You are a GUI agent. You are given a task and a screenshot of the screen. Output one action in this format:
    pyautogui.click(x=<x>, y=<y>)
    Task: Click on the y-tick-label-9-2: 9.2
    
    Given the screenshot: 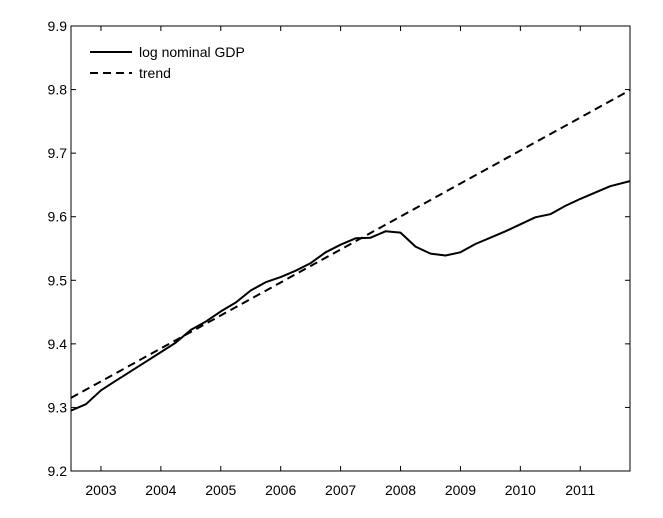 What is the action you would take?
    pyautogui.click(x=58, y=471)
    